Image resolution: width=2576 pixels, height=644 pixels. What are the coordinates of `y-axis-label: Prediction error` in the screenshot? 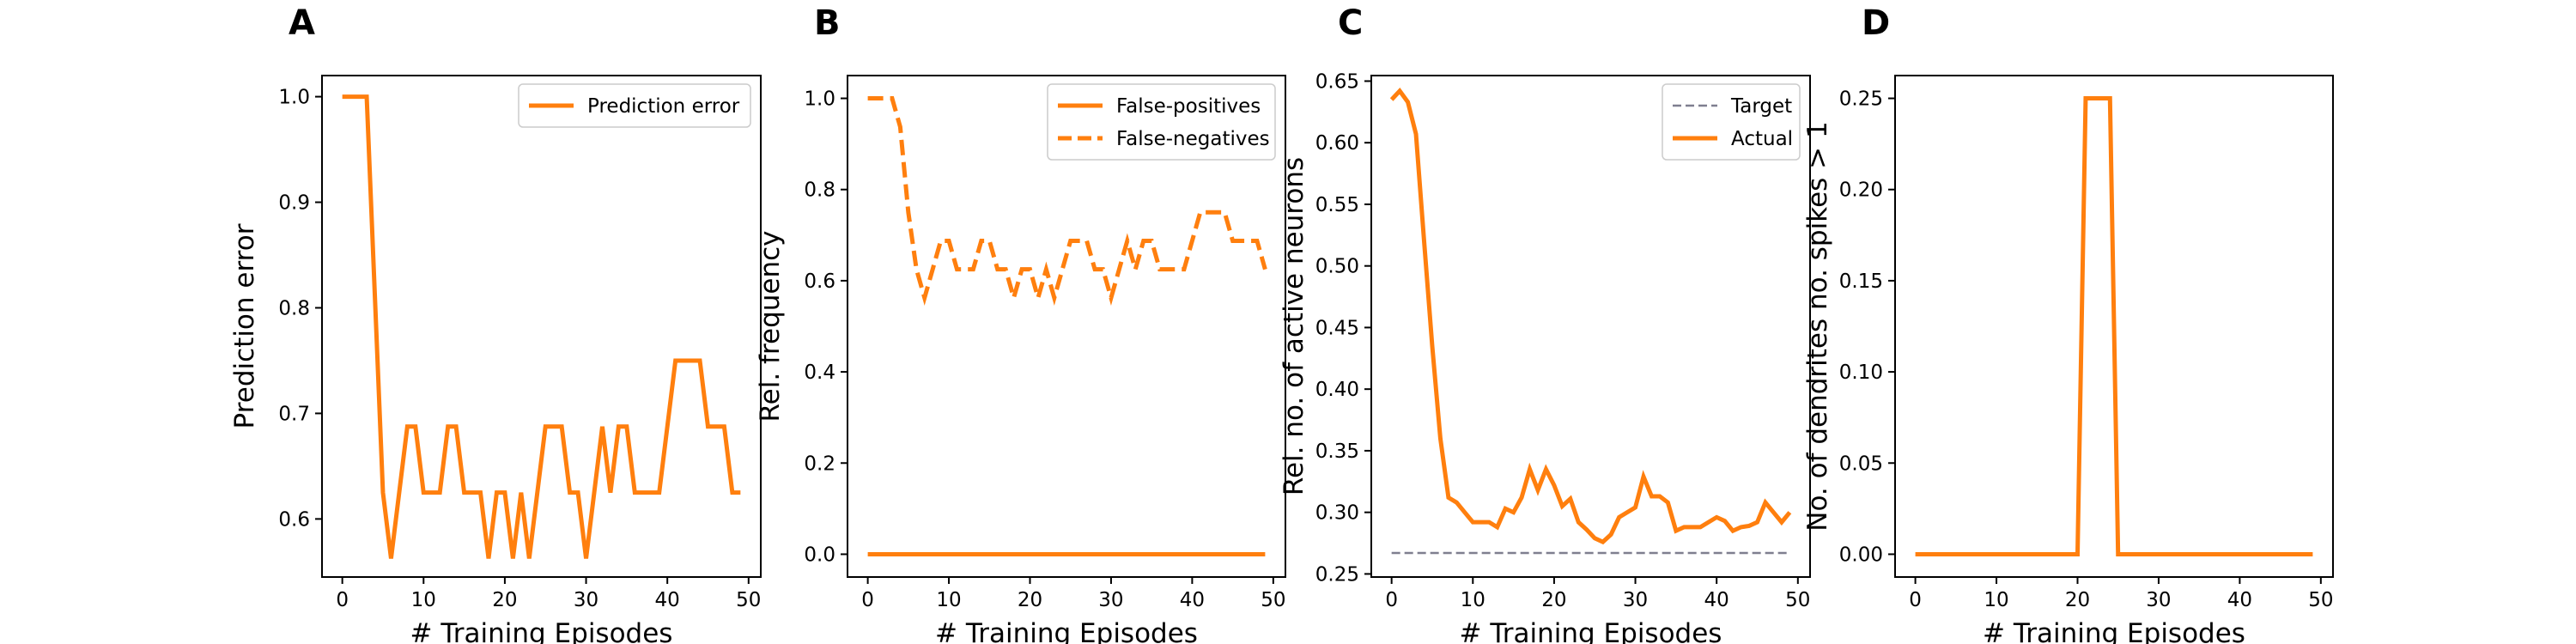 It's located at (244, 325).